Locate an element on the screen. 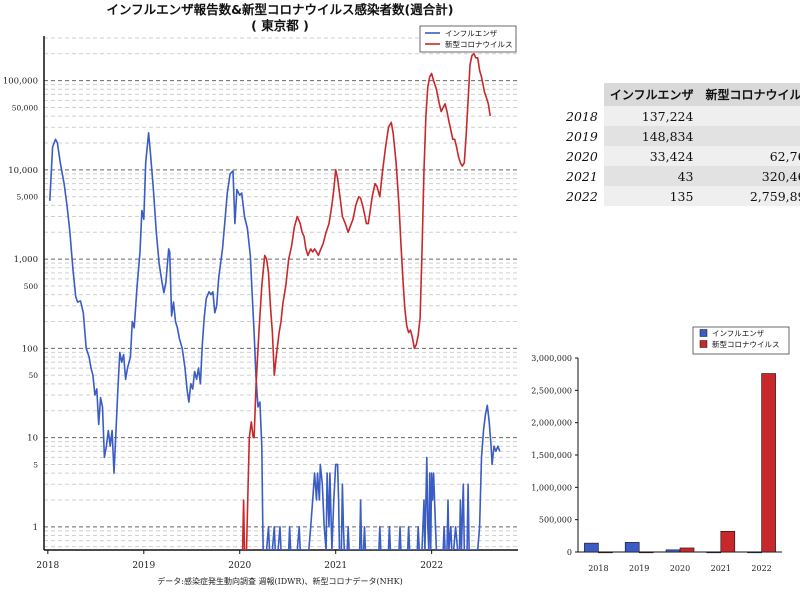 The height and width of the screenshot is (600, 800). y-tick-label: 100,000 is located at coordinates (20, 82).